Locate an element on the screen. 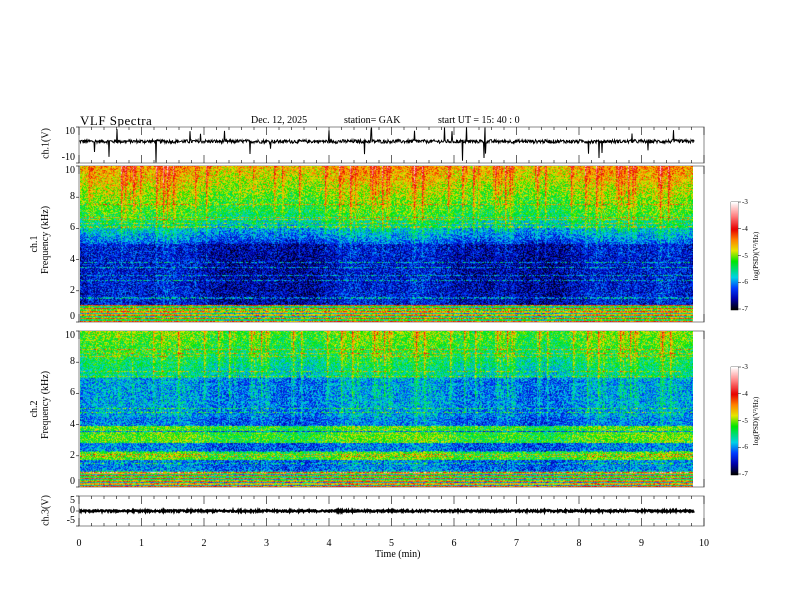  ch1-ylabel: ch.1(V) is located at coordinates (46, 143).